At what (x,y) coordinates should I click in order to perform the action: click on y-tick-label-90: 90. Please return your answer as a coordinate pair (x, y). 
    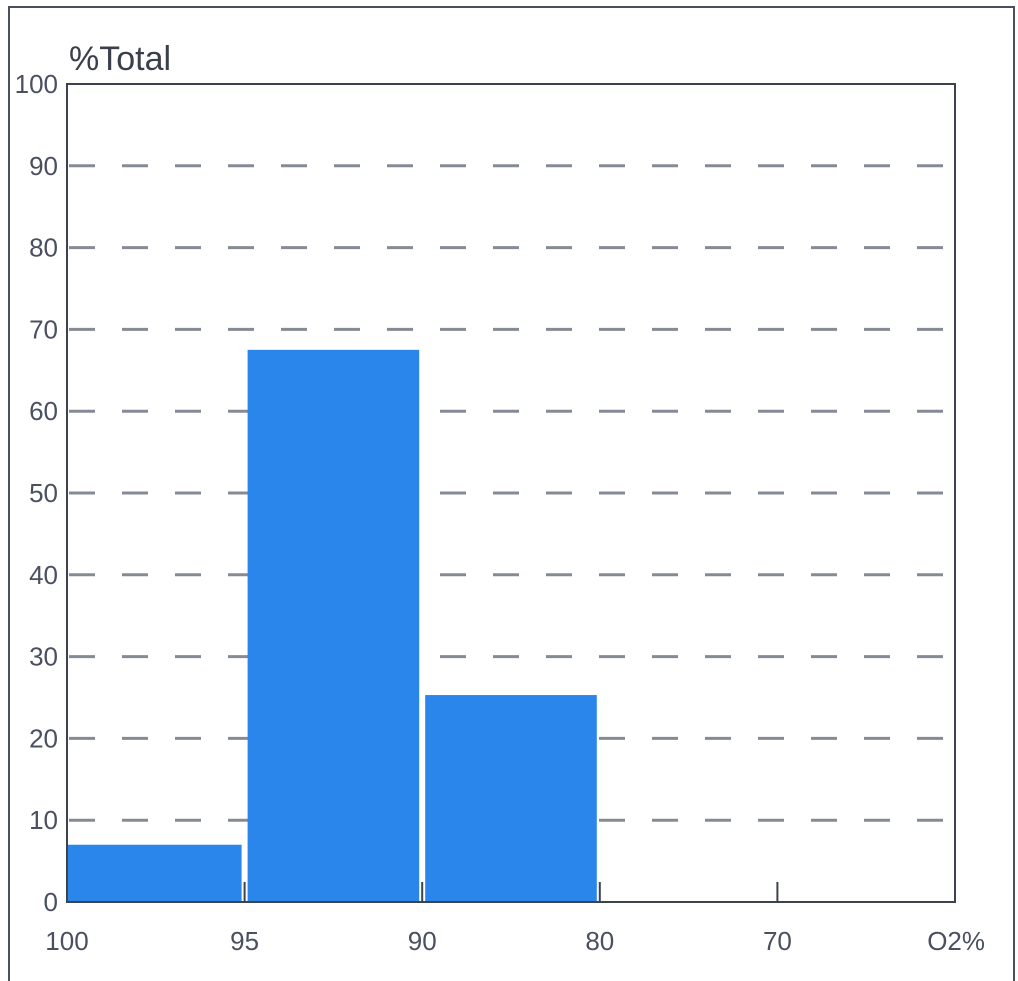
    Looking at the image, I should click on (43, 166).